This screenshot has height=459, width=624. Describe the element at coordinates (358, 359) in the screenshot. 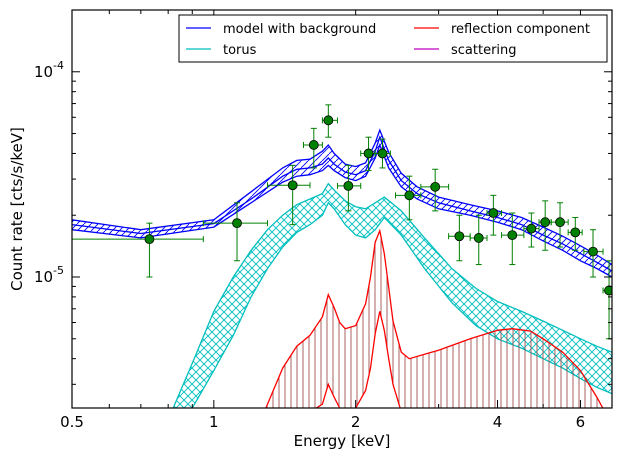

I see `reflection-lower-line` at that location.